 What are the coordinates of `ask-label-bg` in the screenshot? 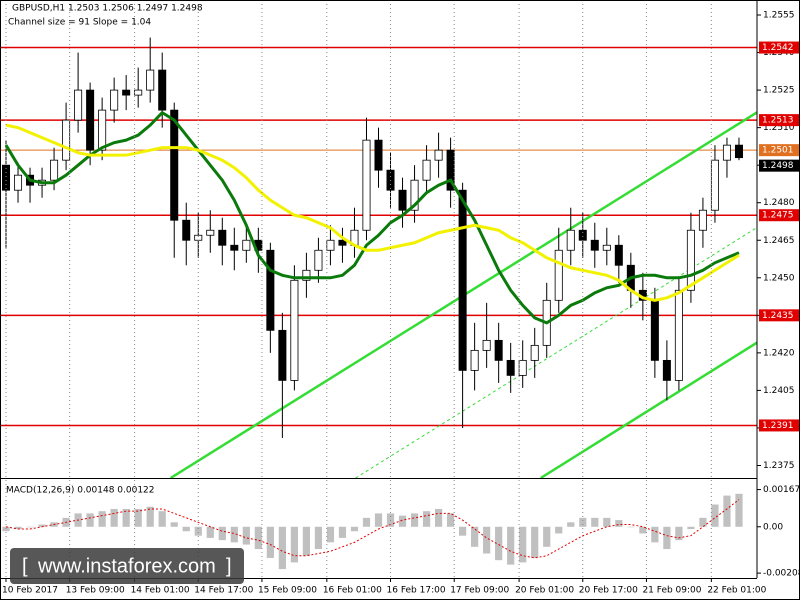 It's located at (779, 150).